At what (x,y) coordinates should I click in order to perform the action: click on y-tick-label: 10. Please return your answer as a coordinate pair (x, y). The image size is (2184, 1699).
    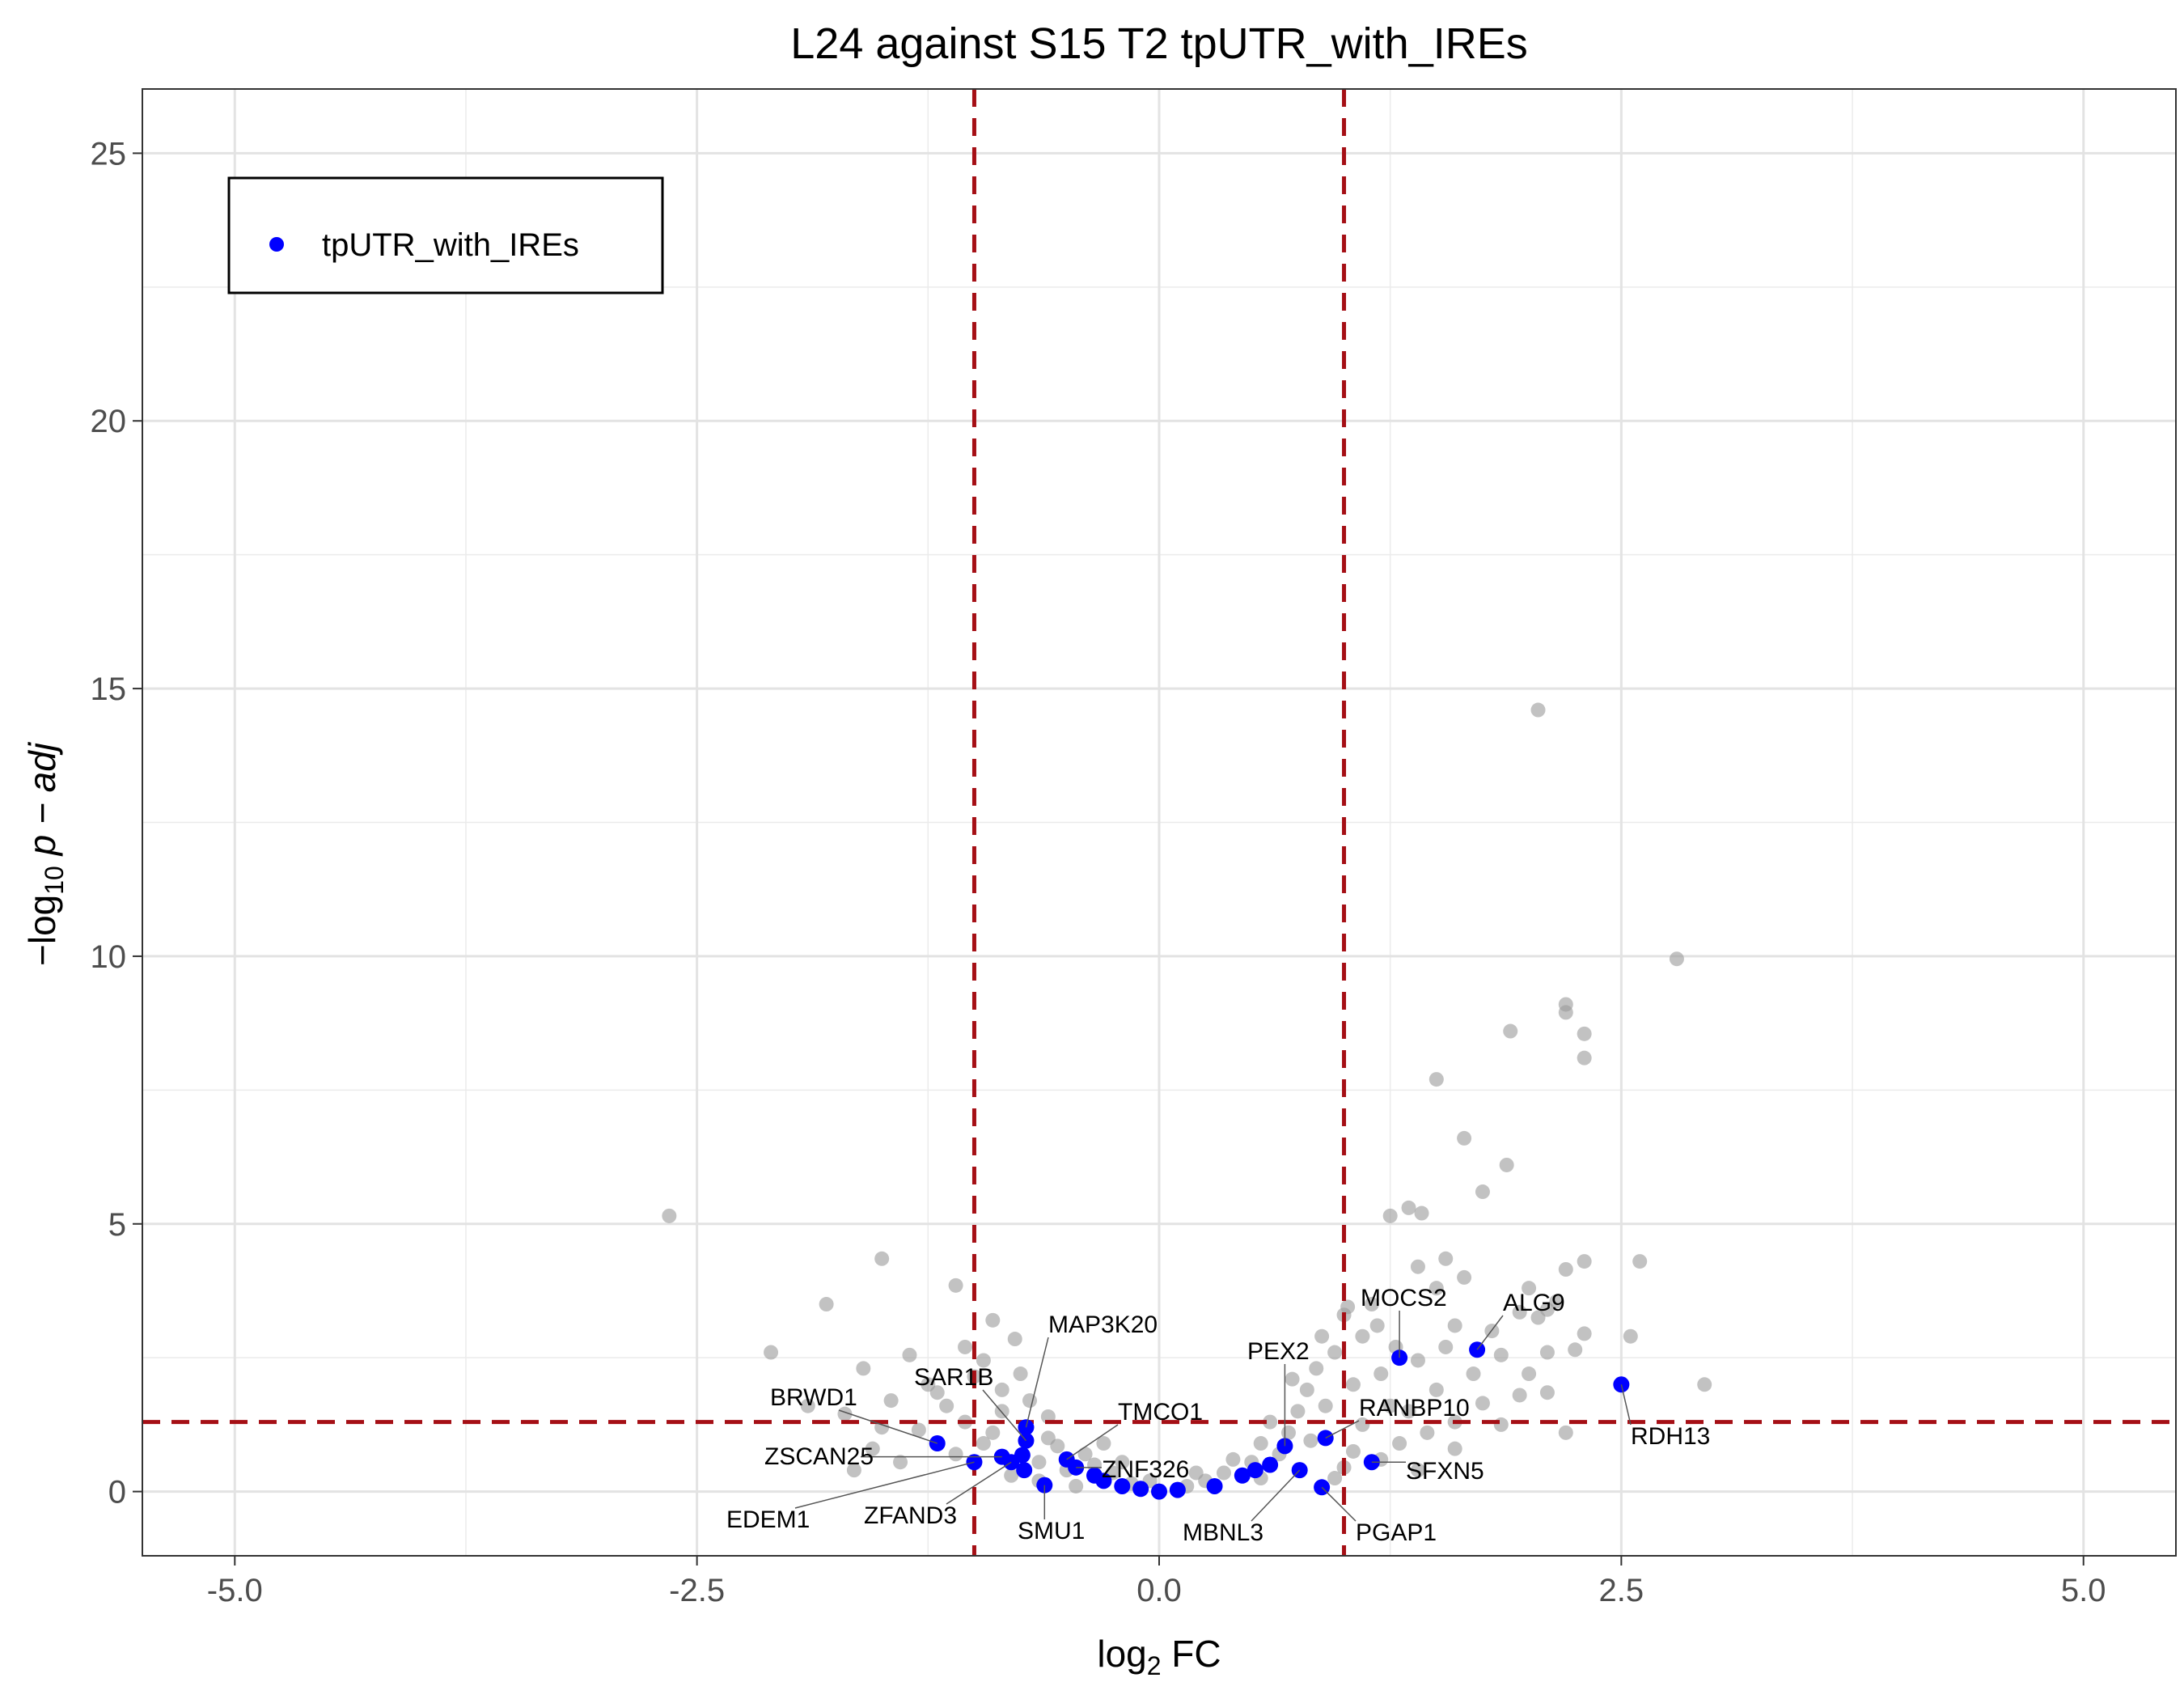
    Looking at the image, I should click on (109, 957).